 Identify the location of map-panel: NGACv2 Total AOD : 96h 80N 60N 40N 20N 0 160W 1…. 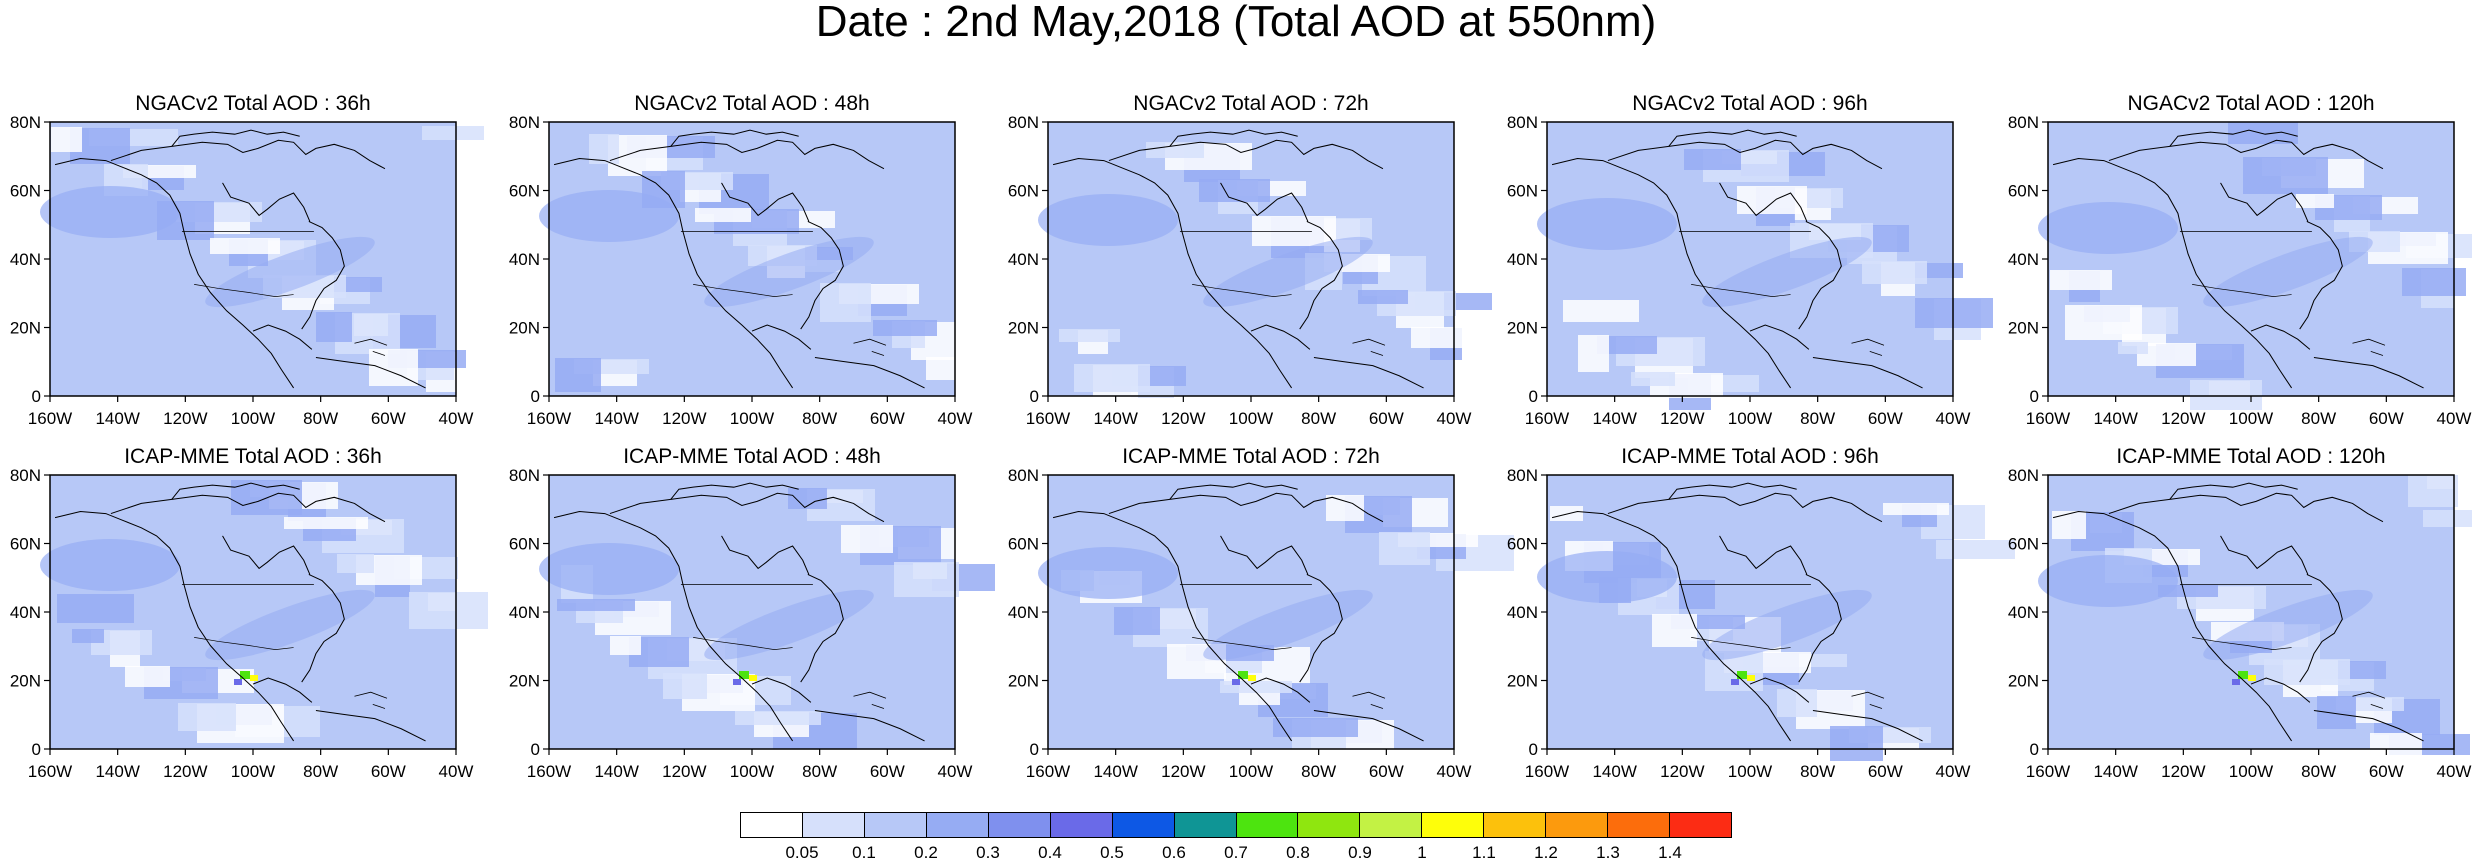
(1750, 260).